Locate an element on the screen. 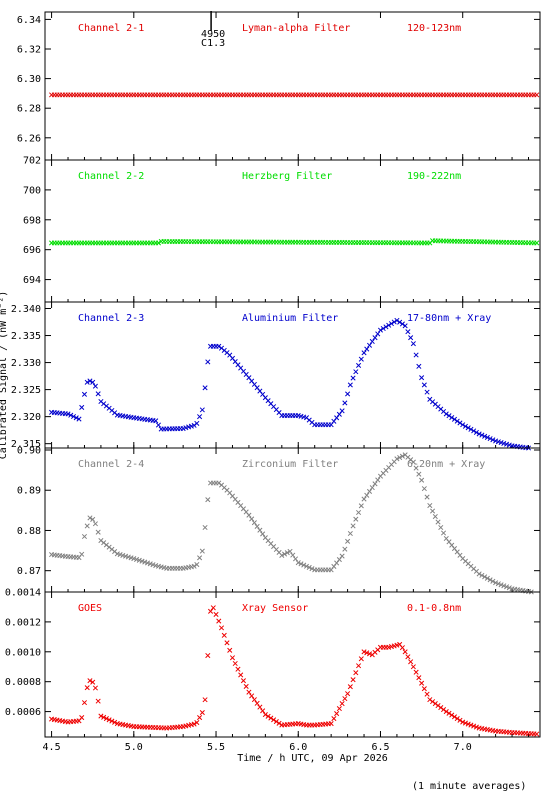 The image size is (550, 800). y-tick-label: 0.89 is located at coordinates (29, 491).